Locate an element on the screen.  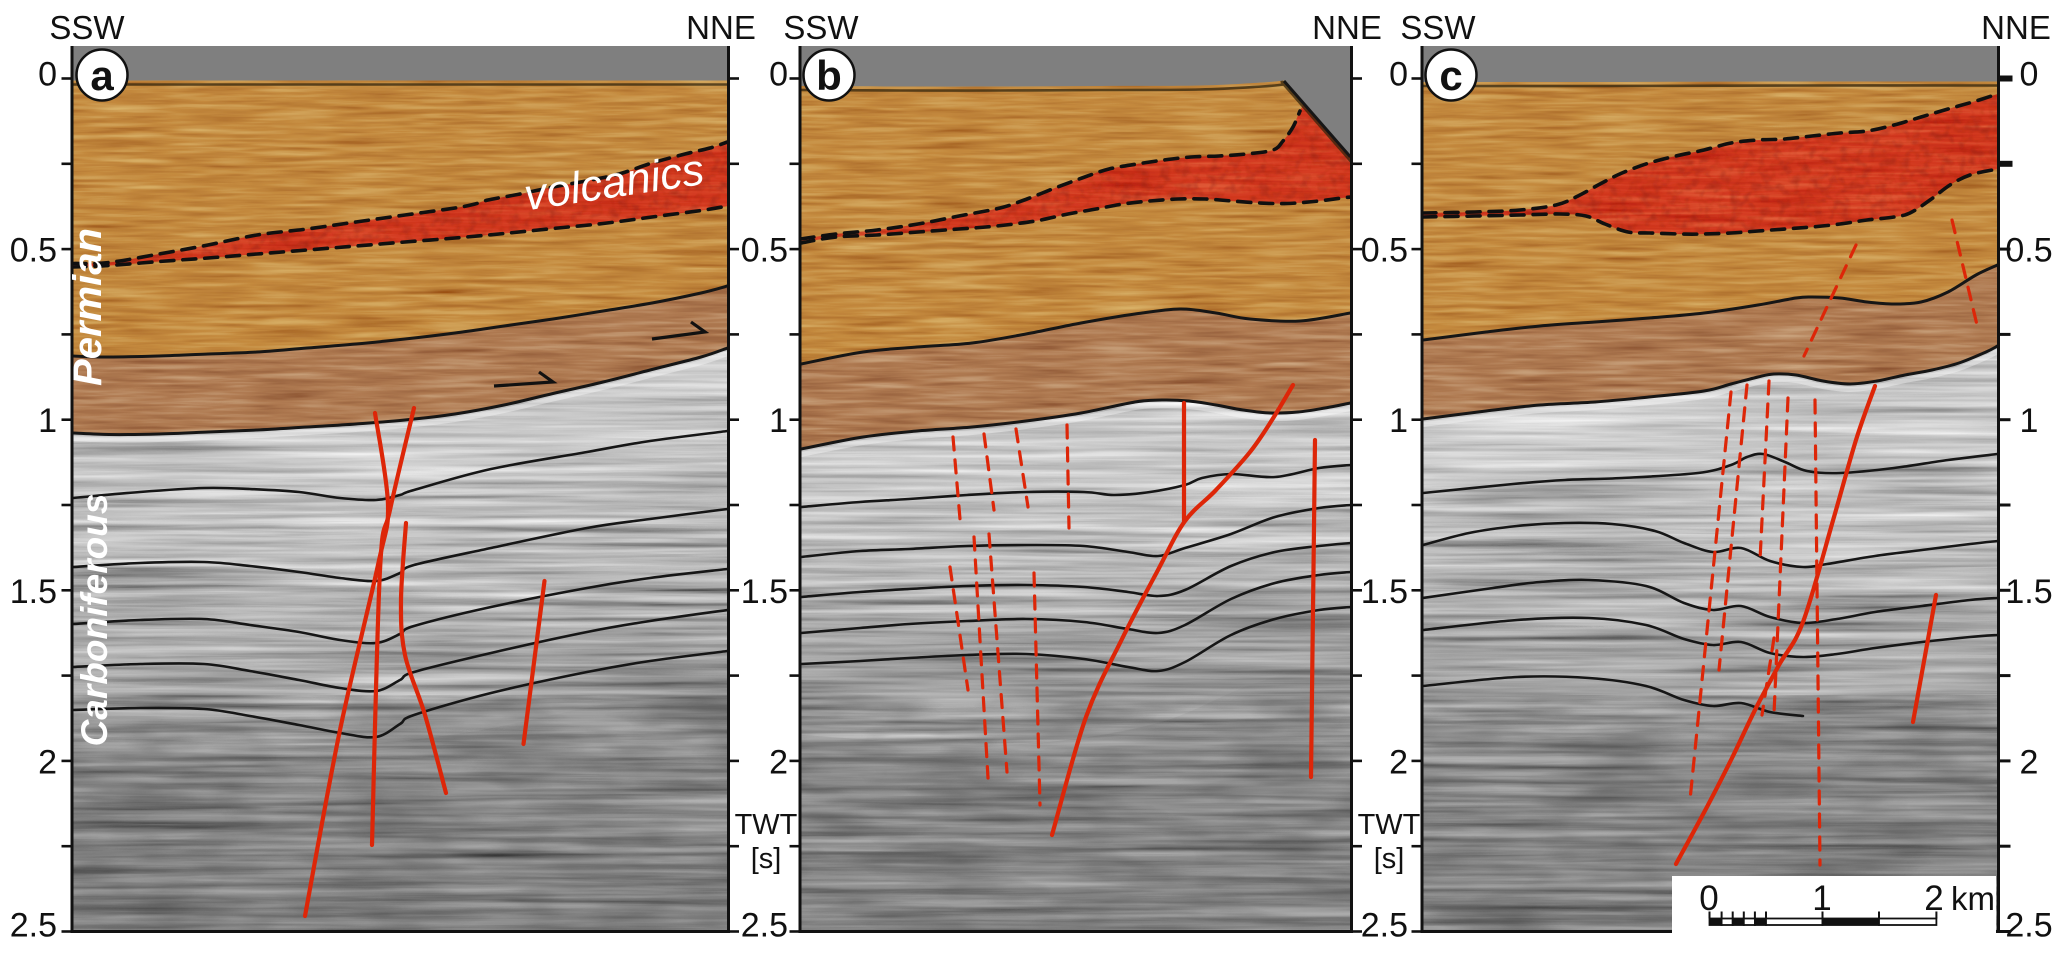
svg-text: c is located at coordinates (1450, 75).